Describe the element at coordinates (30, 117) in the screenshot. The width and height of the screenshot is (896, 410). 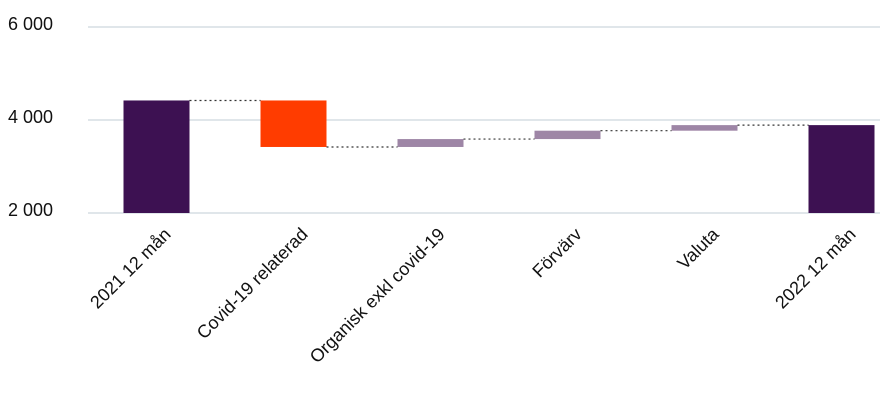
I see `y-tick-label: 4 000` at that location.